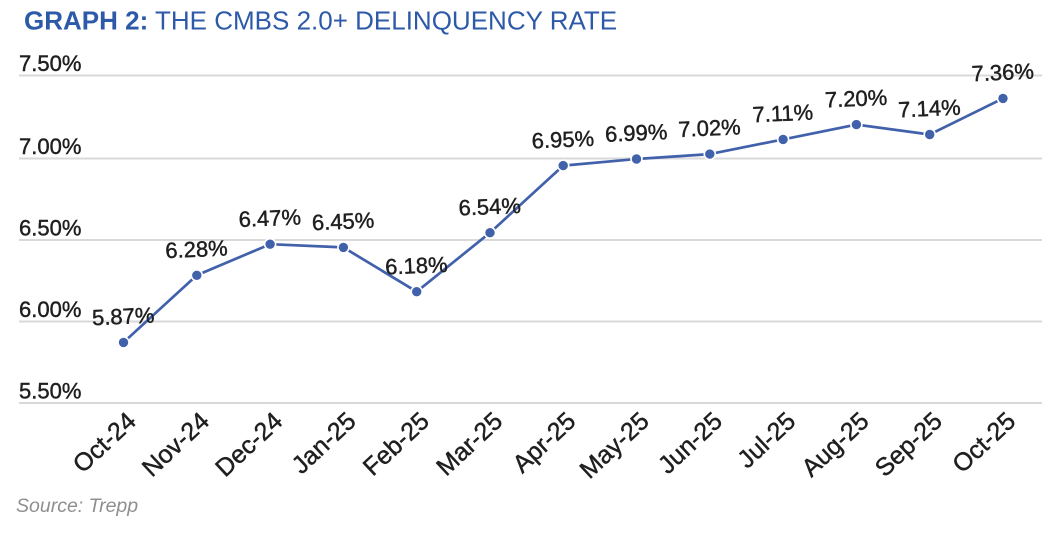 The width and height of the screenshot is (1060, 549). Describe the element at coordinates (562, 140) in the screenshot. I see `svg-text: 6.95%` at that location.